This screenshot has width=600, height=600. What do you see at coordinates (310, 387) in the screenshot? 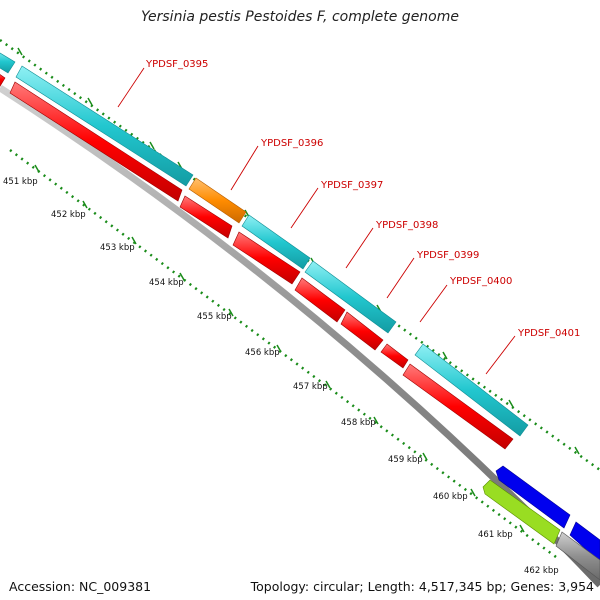
I see `tick-label: 457 kbp` at bounding box center [310, 387].